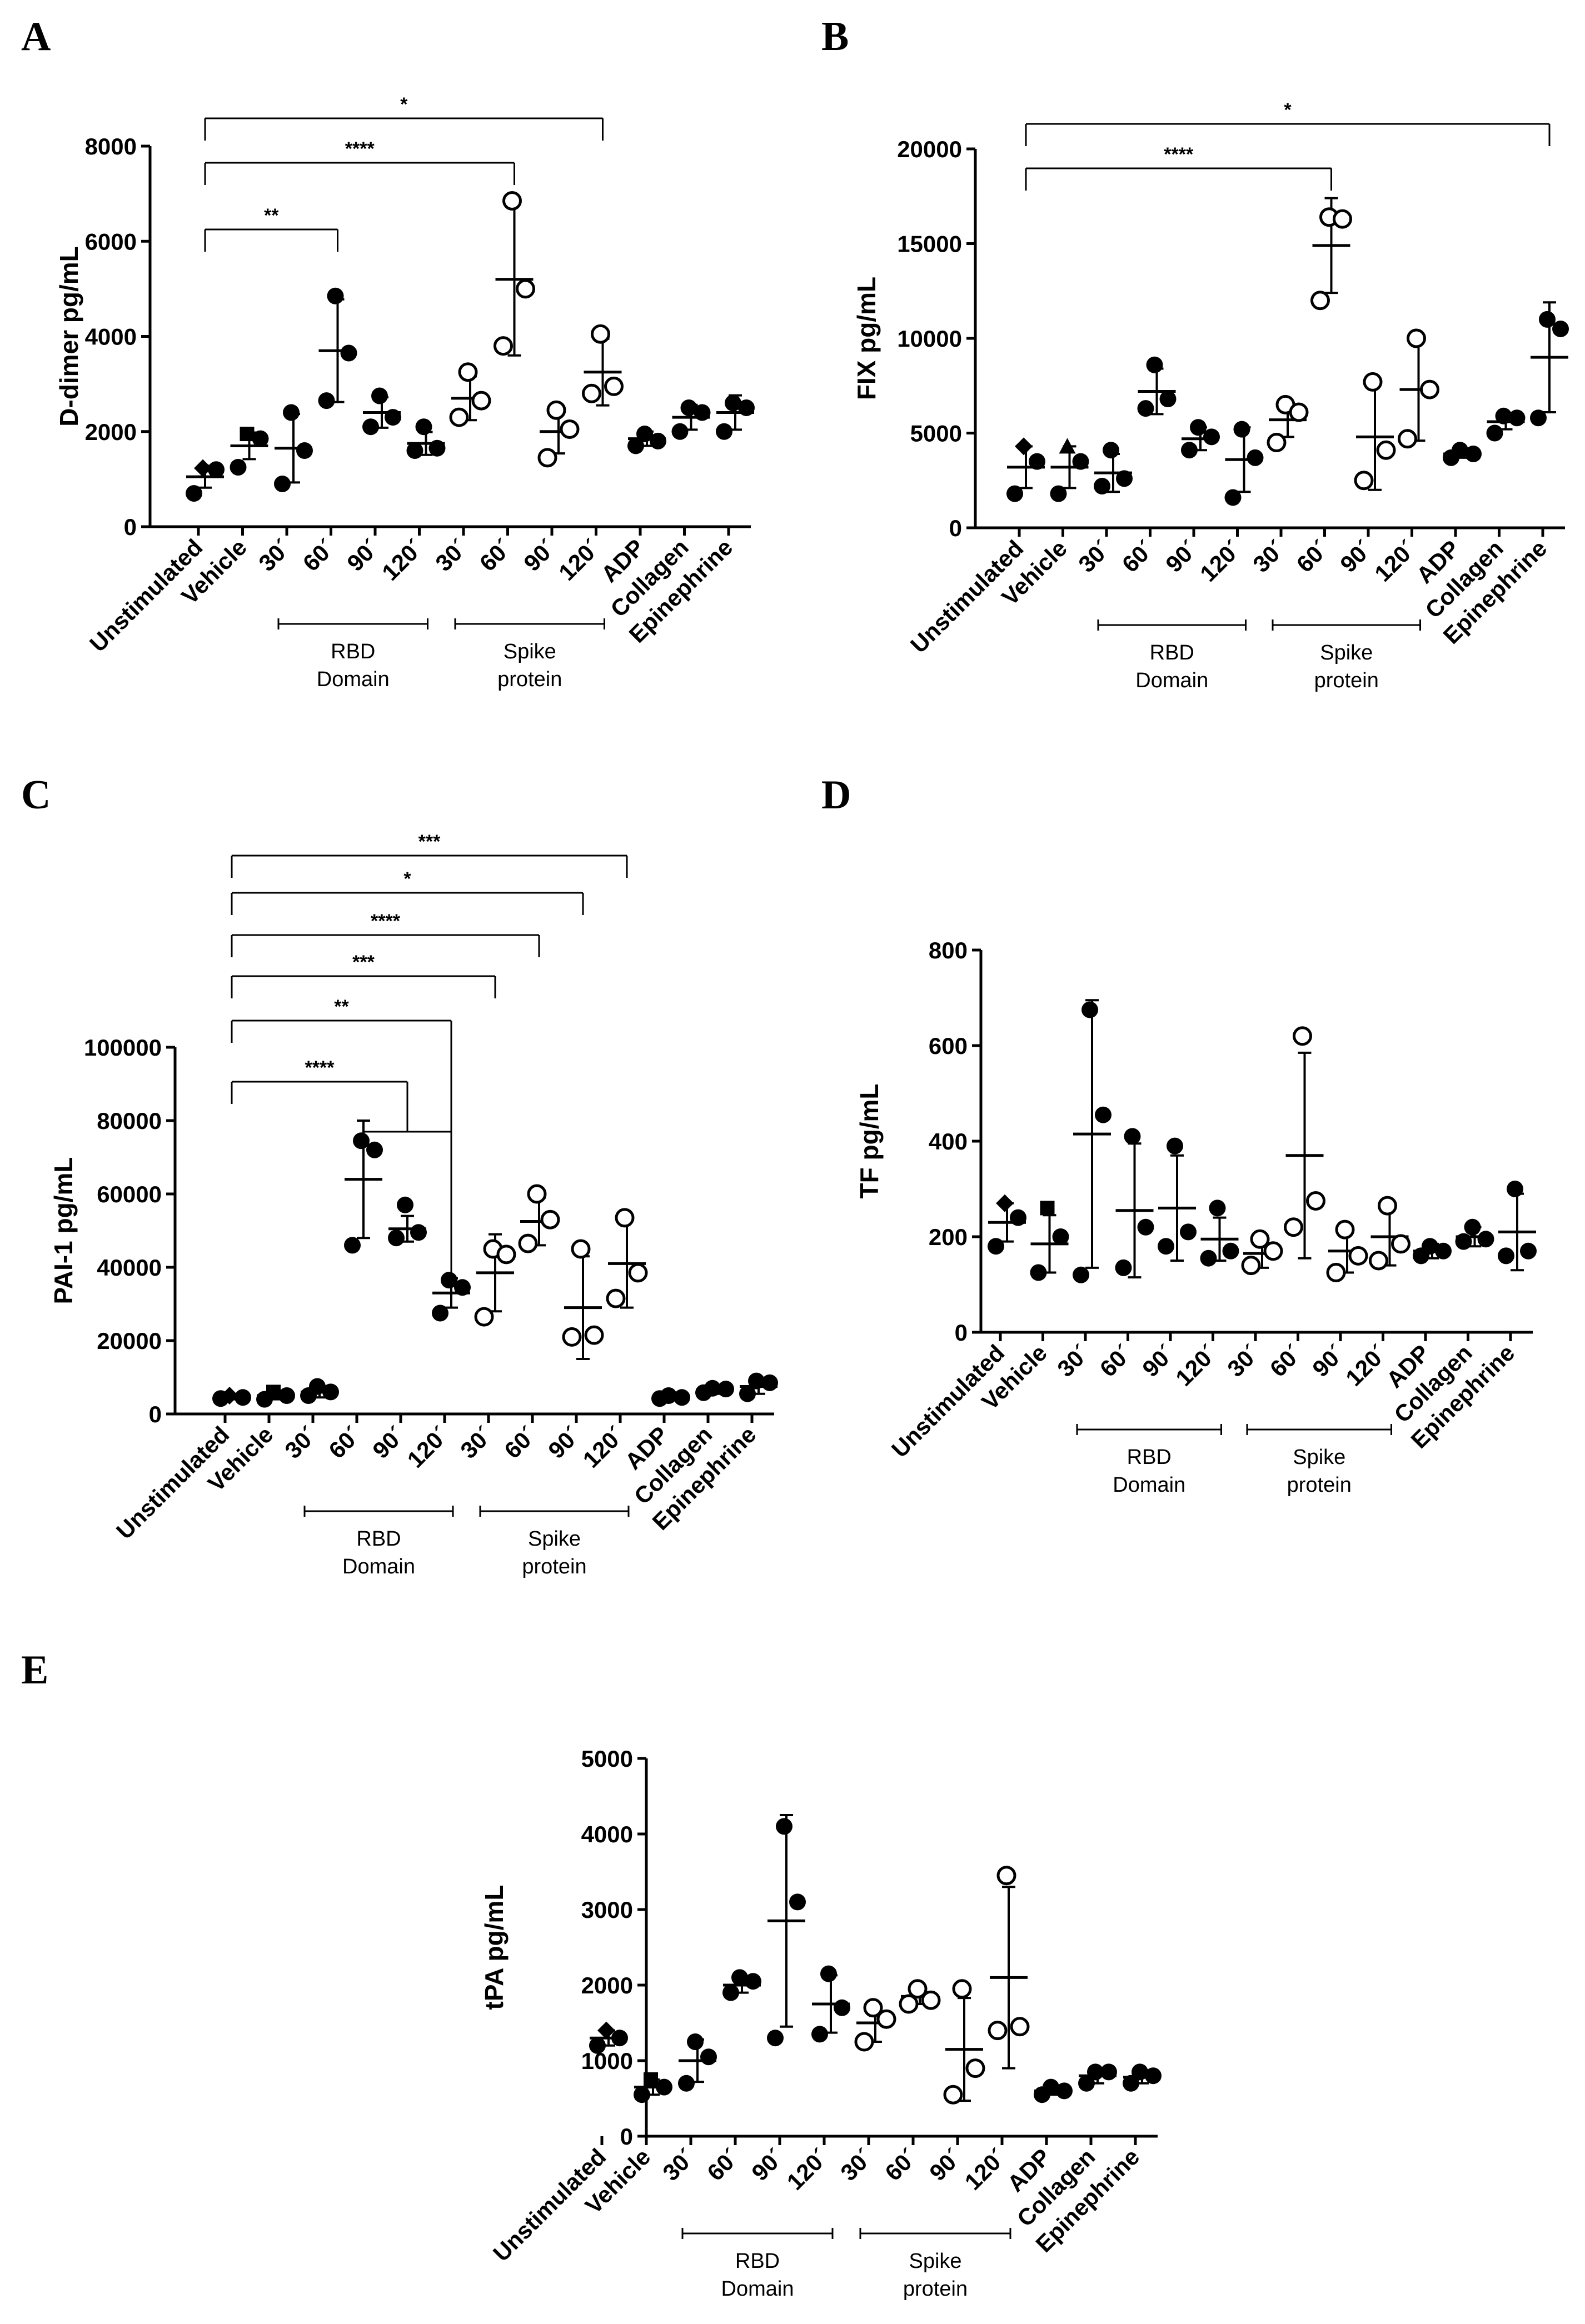  What do you see at coordinates (949, 1141) in the screenshot?
I see `y-tick-label: 400` at bounding box center [949, 1141].